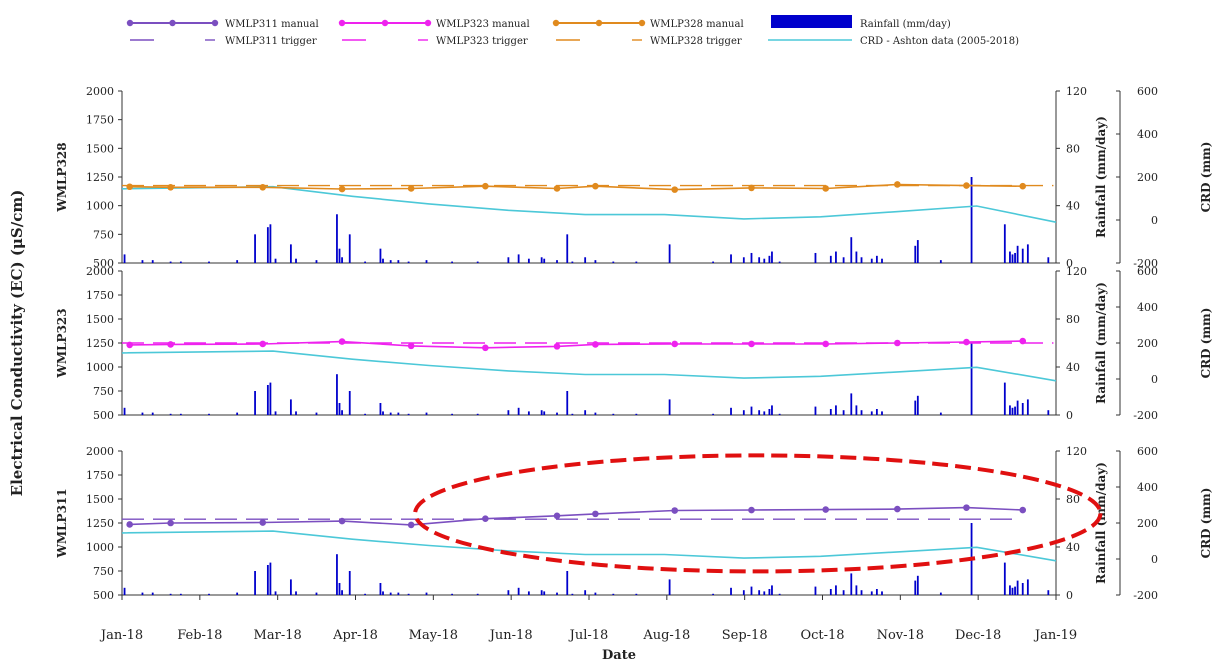 The height and width of the screenshot is (664, 1218). What do you see at coordinates (811, 21) in the screenshot?
I see `legend-swatch-rainfall` at bounding box center [811, 21].